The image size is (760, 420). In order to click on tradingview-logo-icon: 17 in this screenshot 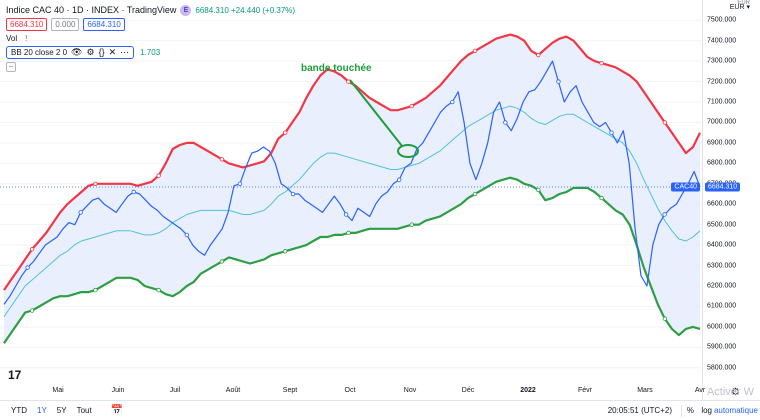, I will do `click(15, 375)`.